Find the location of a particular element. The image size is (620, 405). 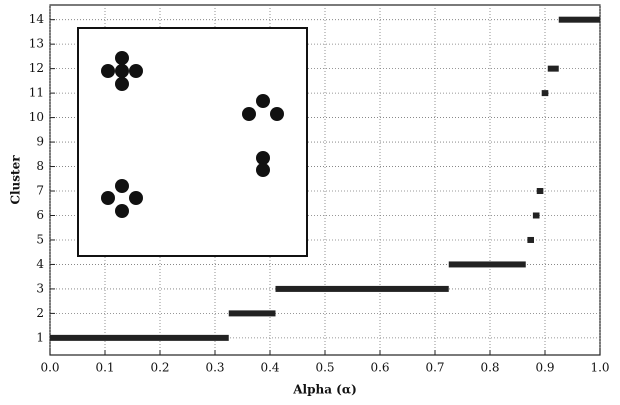

y-tick-label: 13 is located at coordinates (36, 44).